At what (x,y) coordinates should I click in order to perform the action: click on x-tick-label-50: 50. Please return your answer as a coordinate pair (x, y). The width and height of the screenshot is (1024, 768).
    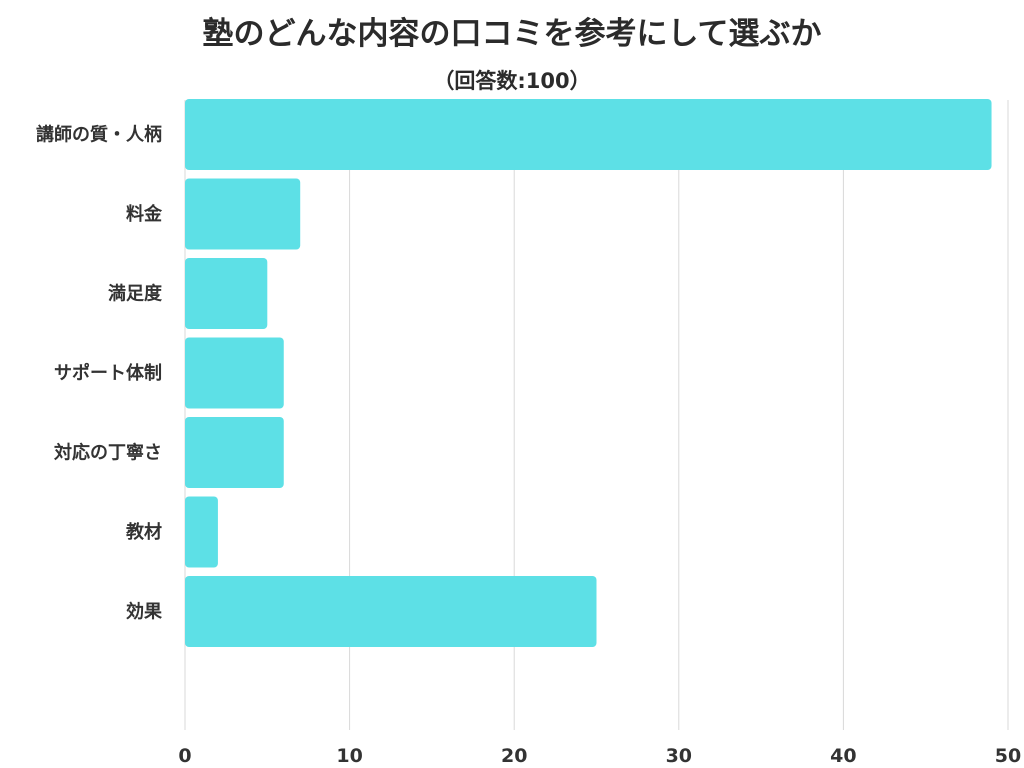
    Looking at the image, I should click on (1008, 756).